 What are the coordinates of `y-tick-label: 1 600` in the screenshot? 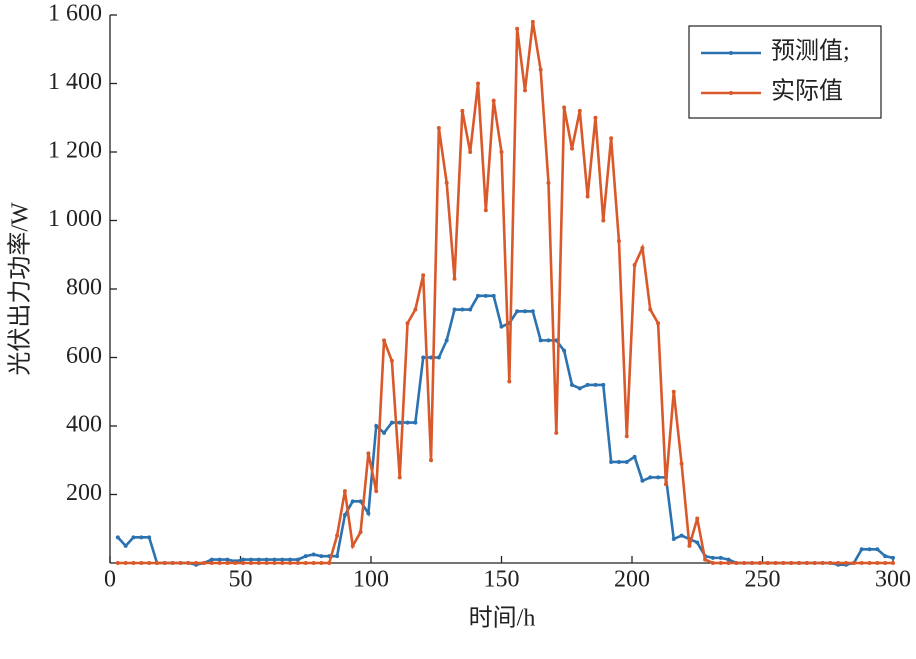 It's located at (75, 14).